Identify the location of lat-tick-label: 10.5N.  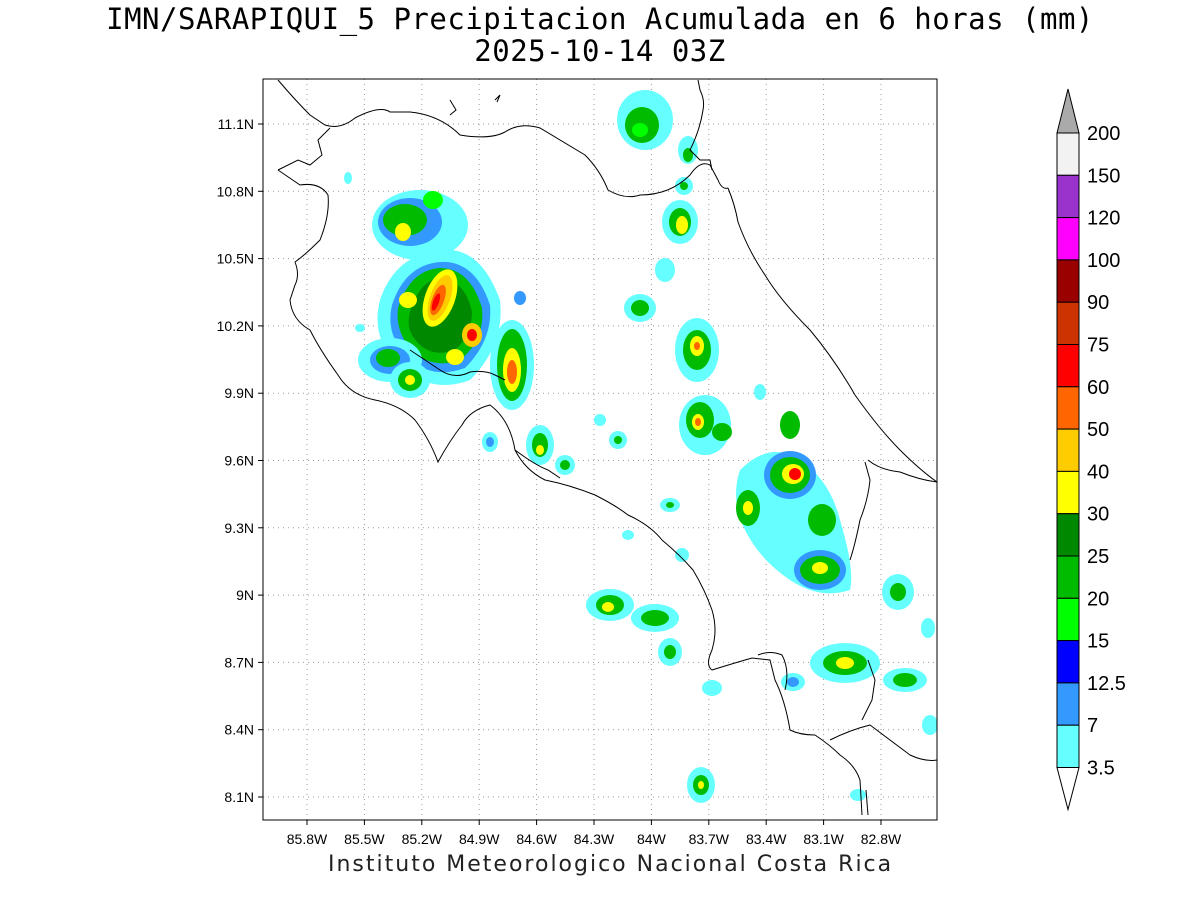
(235, 259).